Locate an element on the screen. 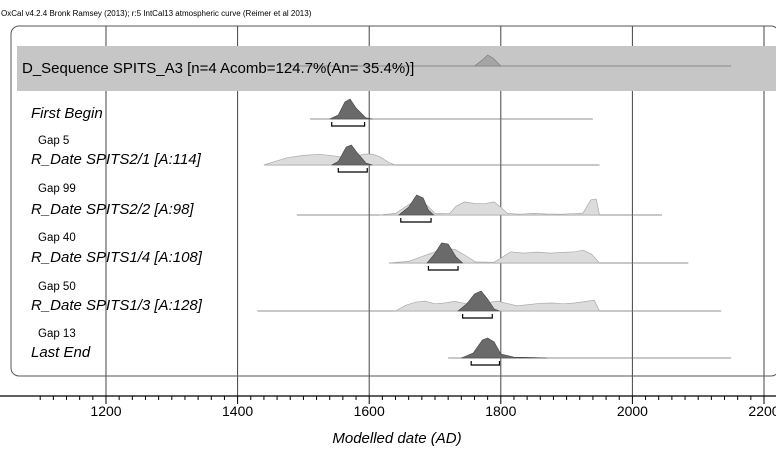 The image size is (776, 453). x-axis: 1200 1400 1600 1800 2000 2200 is located at coordinates (407, 407).